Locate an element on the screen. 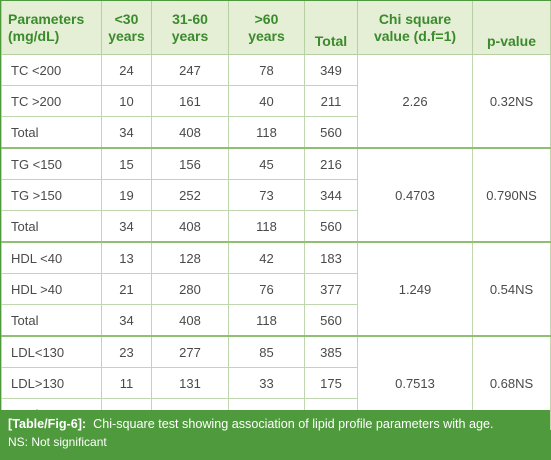 The height and width of the screenshot is (460, 551). cell-31-60: 280 is located at coordinates (190, 289).